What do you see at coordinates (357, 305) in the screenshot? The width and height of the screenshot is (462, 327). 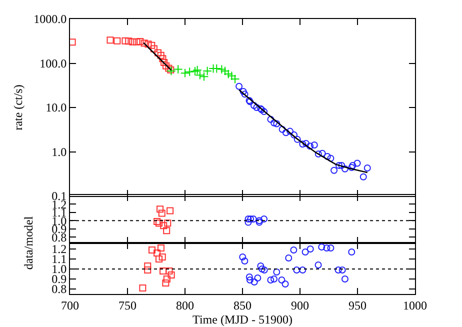 I see `x-tick-label: 950` at bounding box center [357, 305].